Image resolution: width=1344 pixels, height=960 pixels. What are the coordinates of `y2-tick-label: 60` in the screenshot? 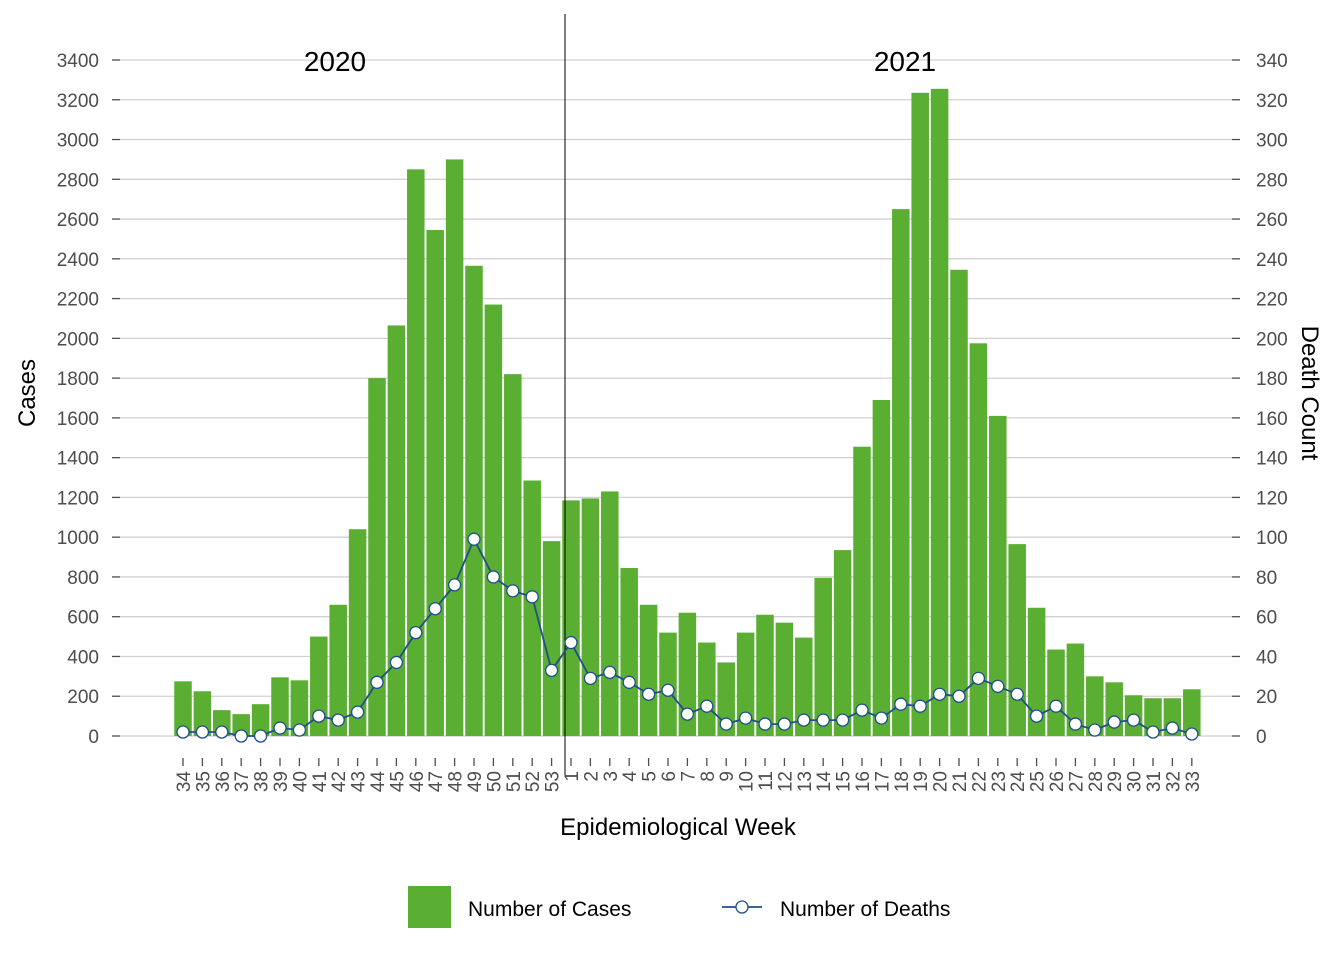 It's located at (1266, 618).